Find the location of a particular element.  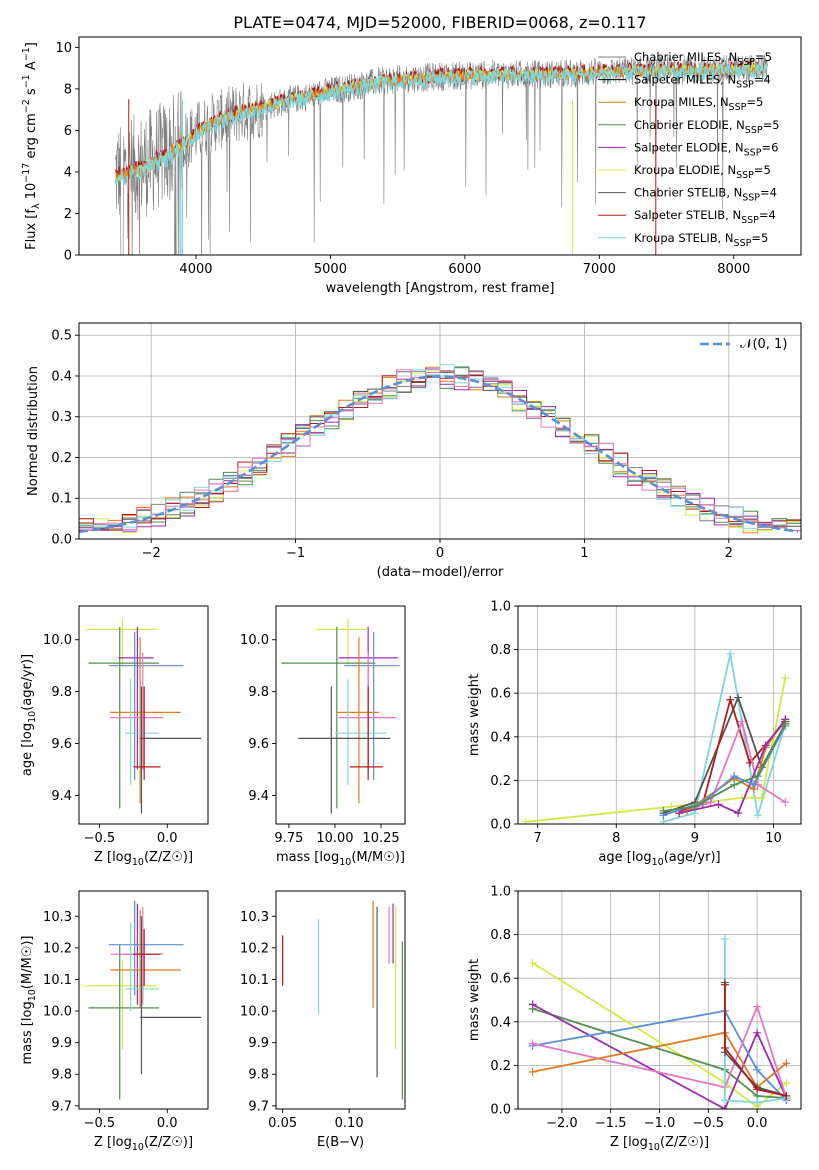

x-tick-label: 6000 is located at coordinates (464, 269).